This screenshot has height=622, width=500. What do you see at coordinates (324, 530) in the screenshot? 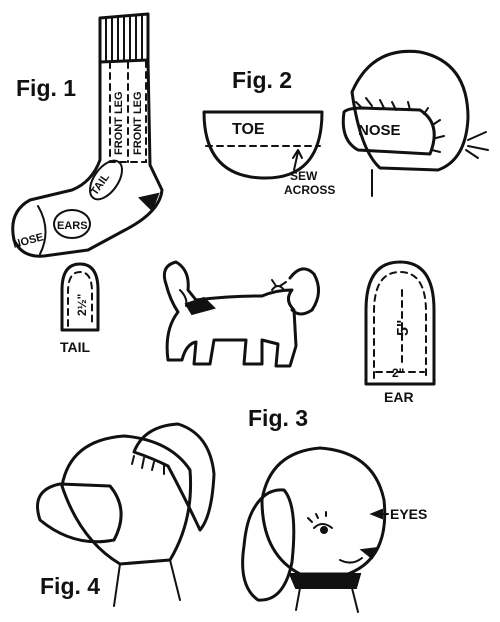
I see `eye-left-pupil` at bounding box center [324, 530].